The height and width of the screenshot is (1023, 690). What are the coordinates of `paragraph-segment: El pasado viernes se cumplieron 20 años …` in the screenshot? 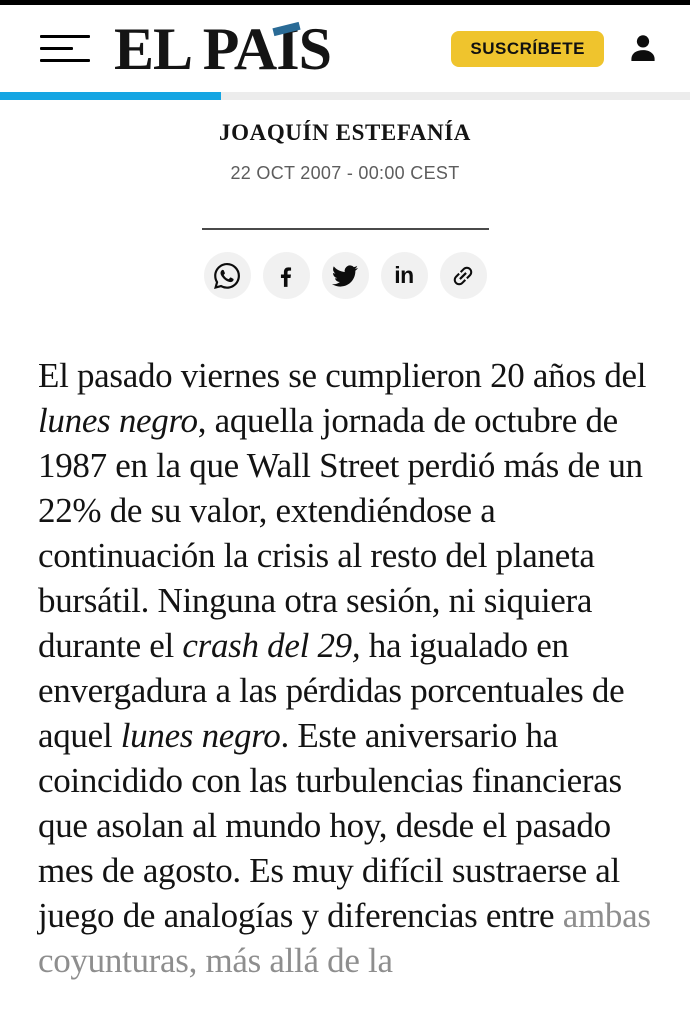 It's located at (342, 375).